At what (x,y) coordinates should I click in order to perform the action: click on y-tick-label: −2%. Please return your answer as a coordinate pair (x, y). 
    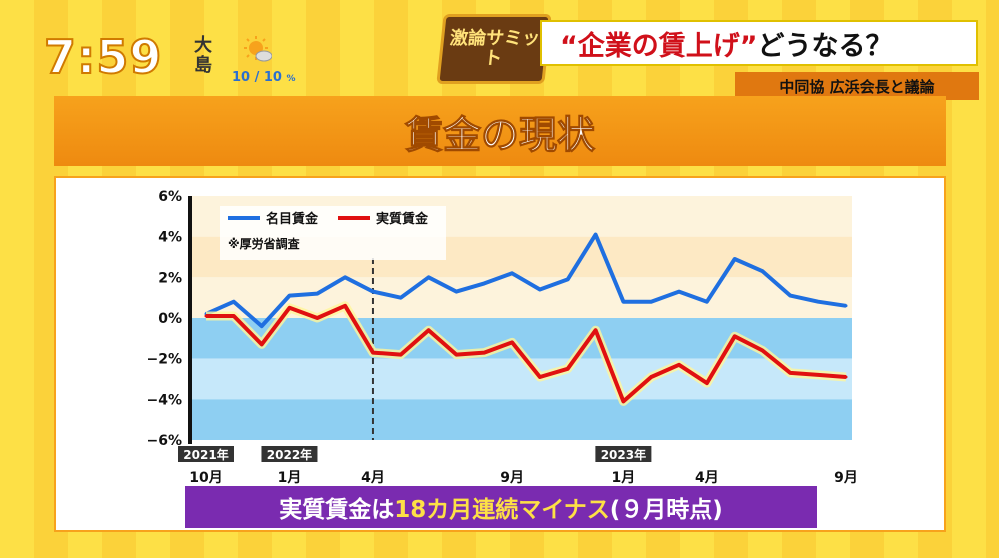
    Looking at the image, I should click on (165, 360).